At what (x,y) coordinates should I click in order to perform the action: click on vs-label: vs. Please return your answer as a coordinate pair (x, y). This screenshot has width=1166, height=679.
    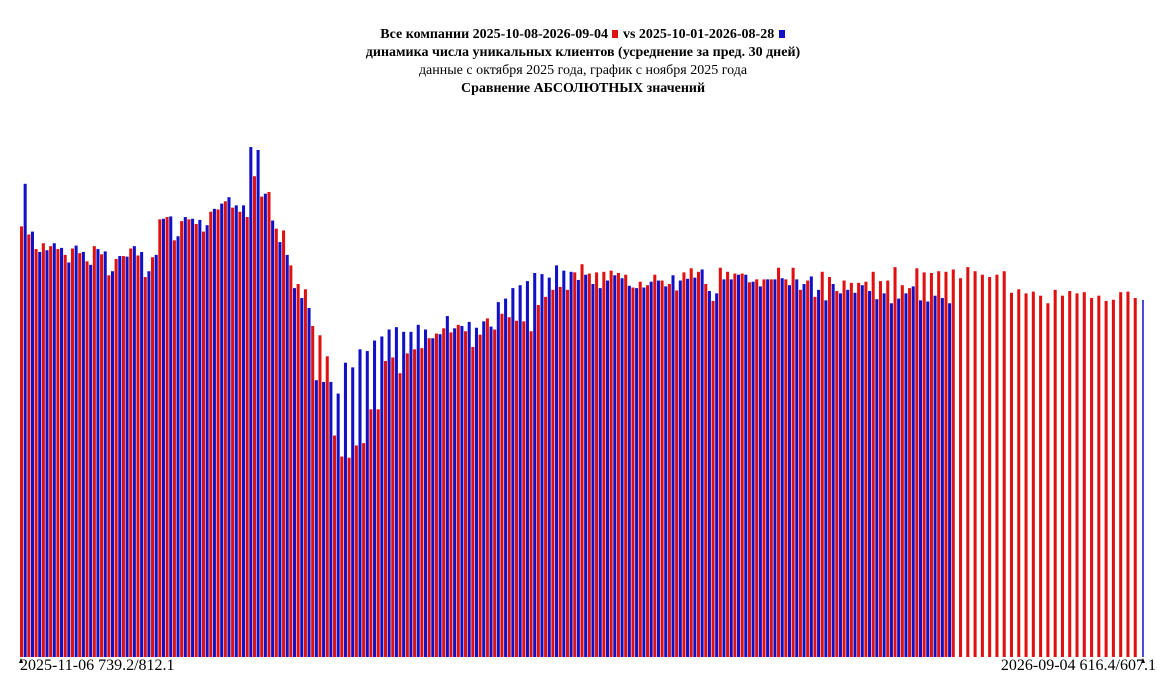
    Looking at the image, I should click on (629, 34).